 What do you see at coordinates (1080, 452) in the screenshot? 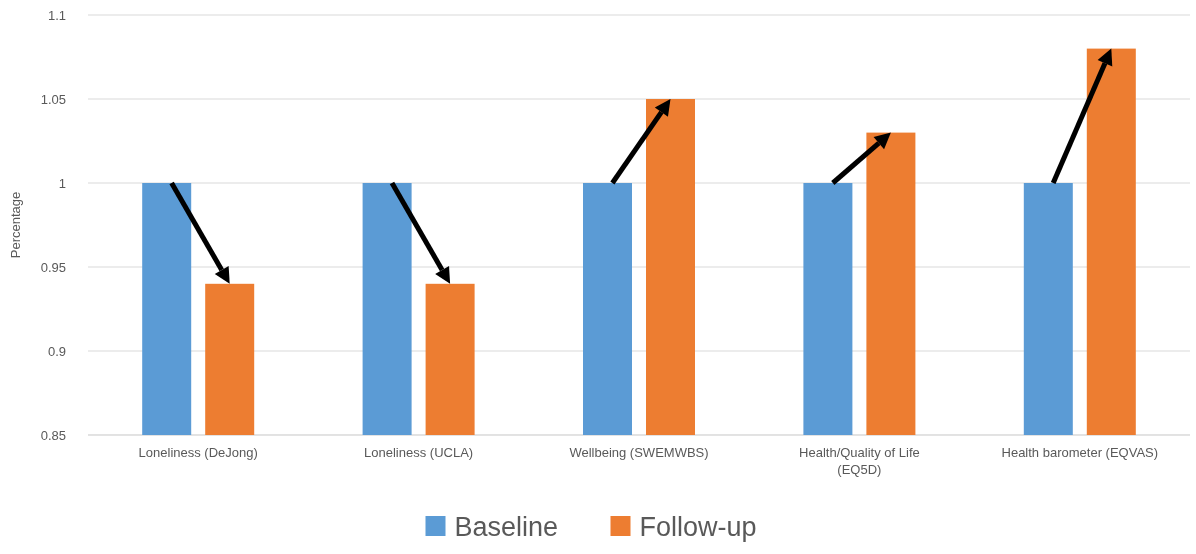
I see `x-tick-label: Health barometer (EQVAS)` at bounding box center [1080, 452].